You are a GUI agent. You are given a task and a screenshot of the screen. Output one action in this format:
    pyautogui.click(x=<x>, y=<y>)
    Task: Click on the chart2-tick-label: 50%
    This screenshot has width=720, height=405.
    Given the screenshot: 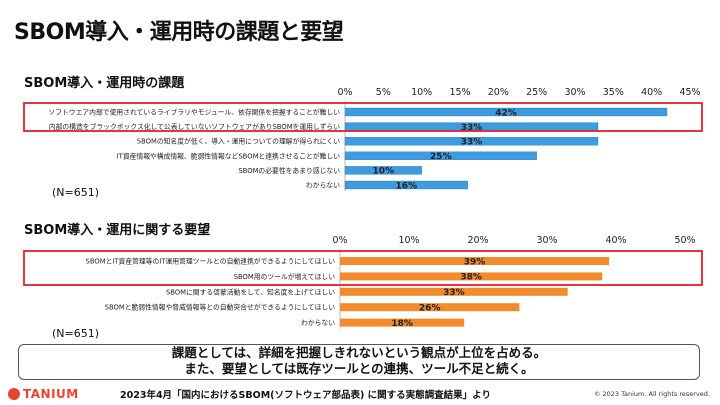 What is the action you would take?
    pyautogui.click(x=684, y=240)
    